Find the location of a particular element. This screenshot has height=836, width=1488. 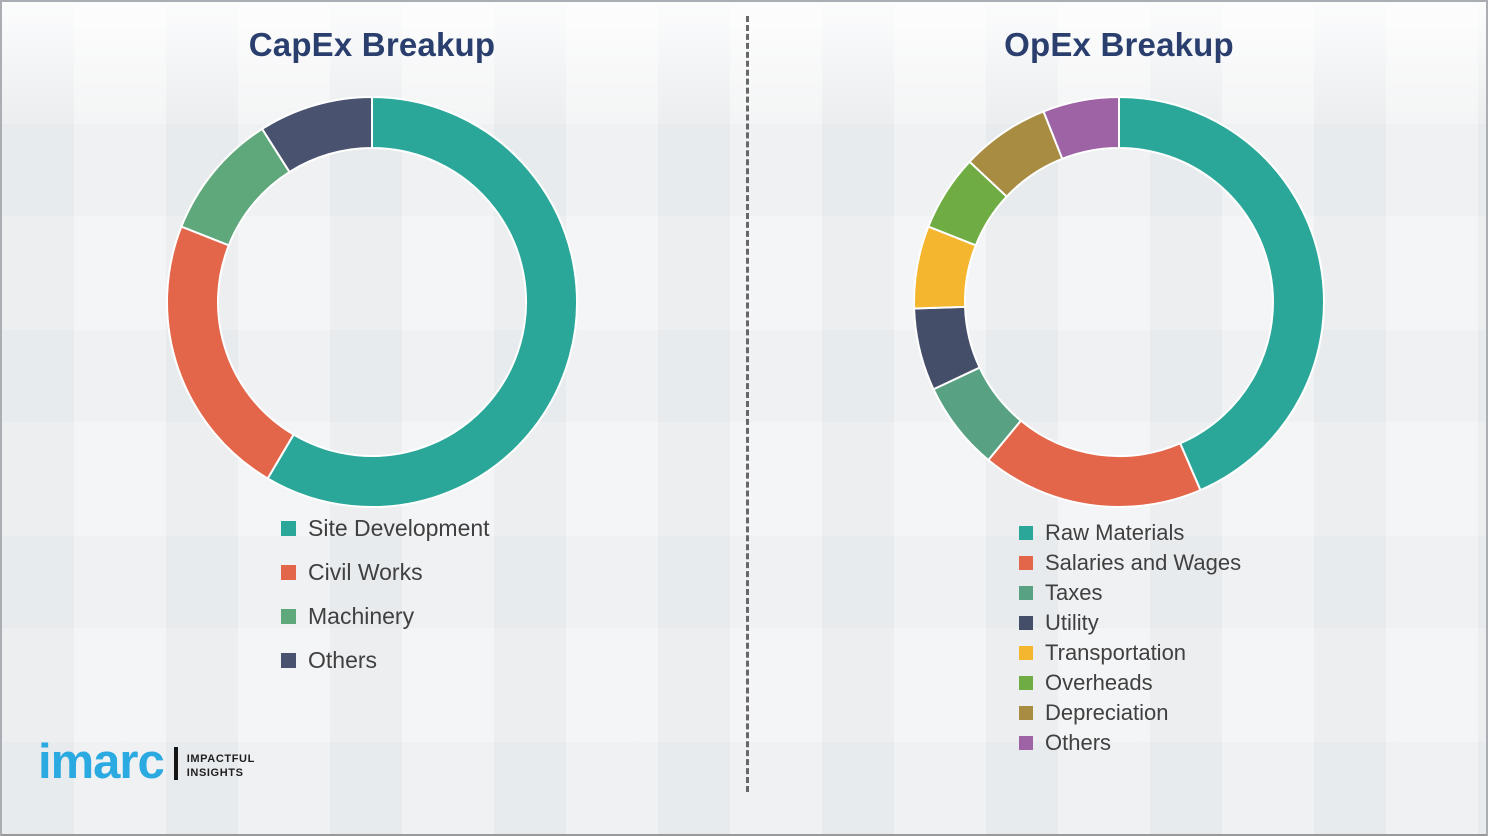

legend-item-overheads: Overheads is located at coordinates (1130, 683).